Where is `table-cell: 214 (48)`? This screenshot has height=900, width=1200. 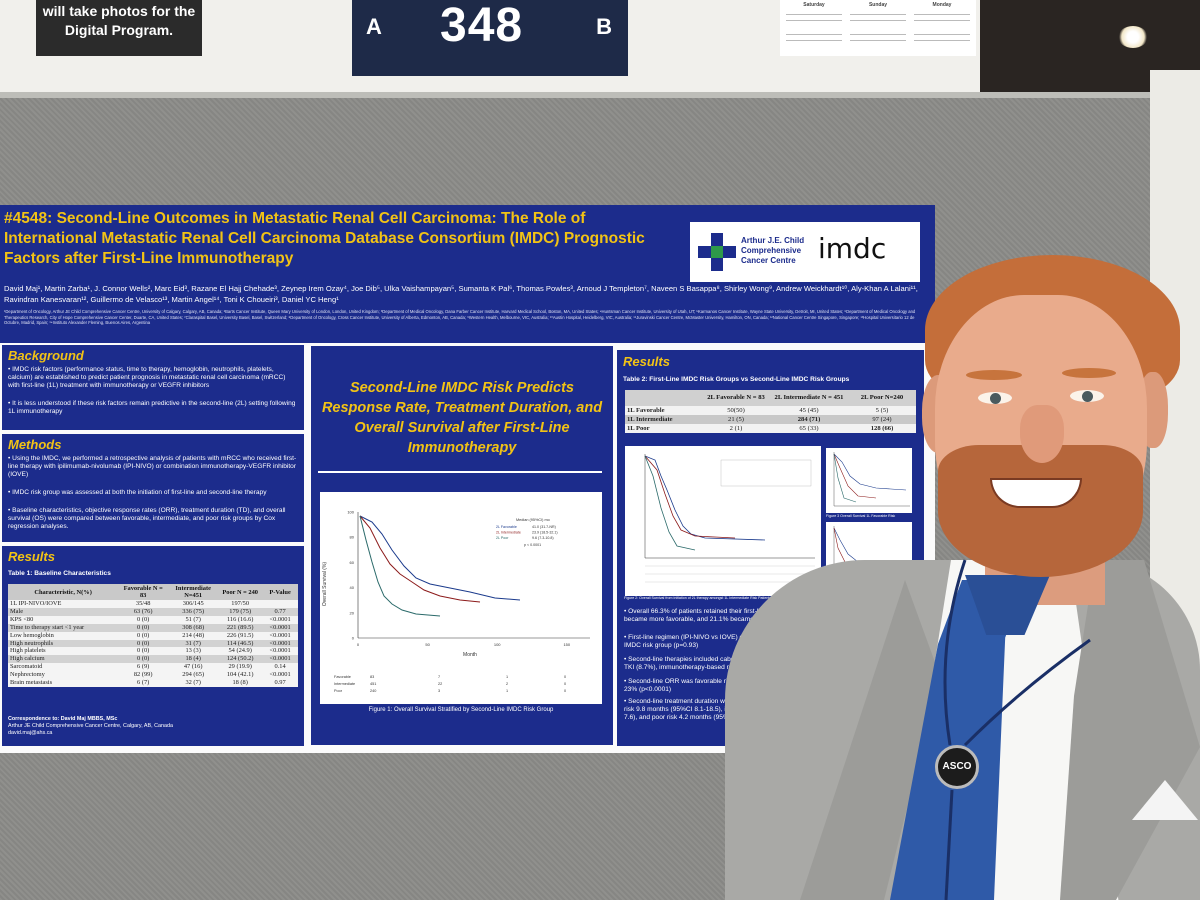 table-cell: 214 (48) is located at coordinates (193, 635).